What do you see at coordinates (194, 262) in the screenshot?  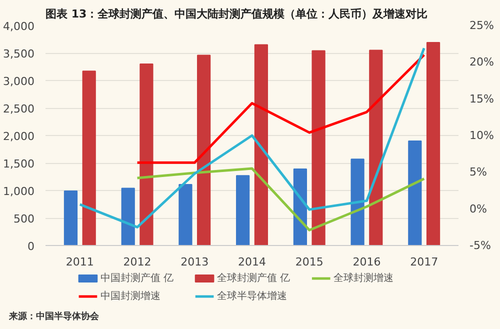 I see `x-tick-label: 2013` at bounding box center [194, 262].